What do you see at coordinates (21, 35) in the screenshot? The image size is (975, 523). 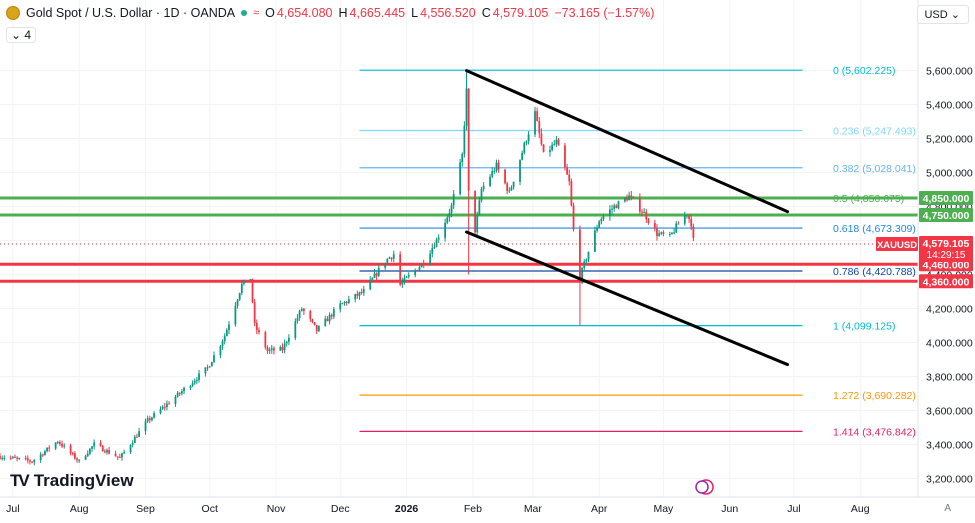 I see `indicators-toggle: ⌄ 4` at bounding box center [21, 35].